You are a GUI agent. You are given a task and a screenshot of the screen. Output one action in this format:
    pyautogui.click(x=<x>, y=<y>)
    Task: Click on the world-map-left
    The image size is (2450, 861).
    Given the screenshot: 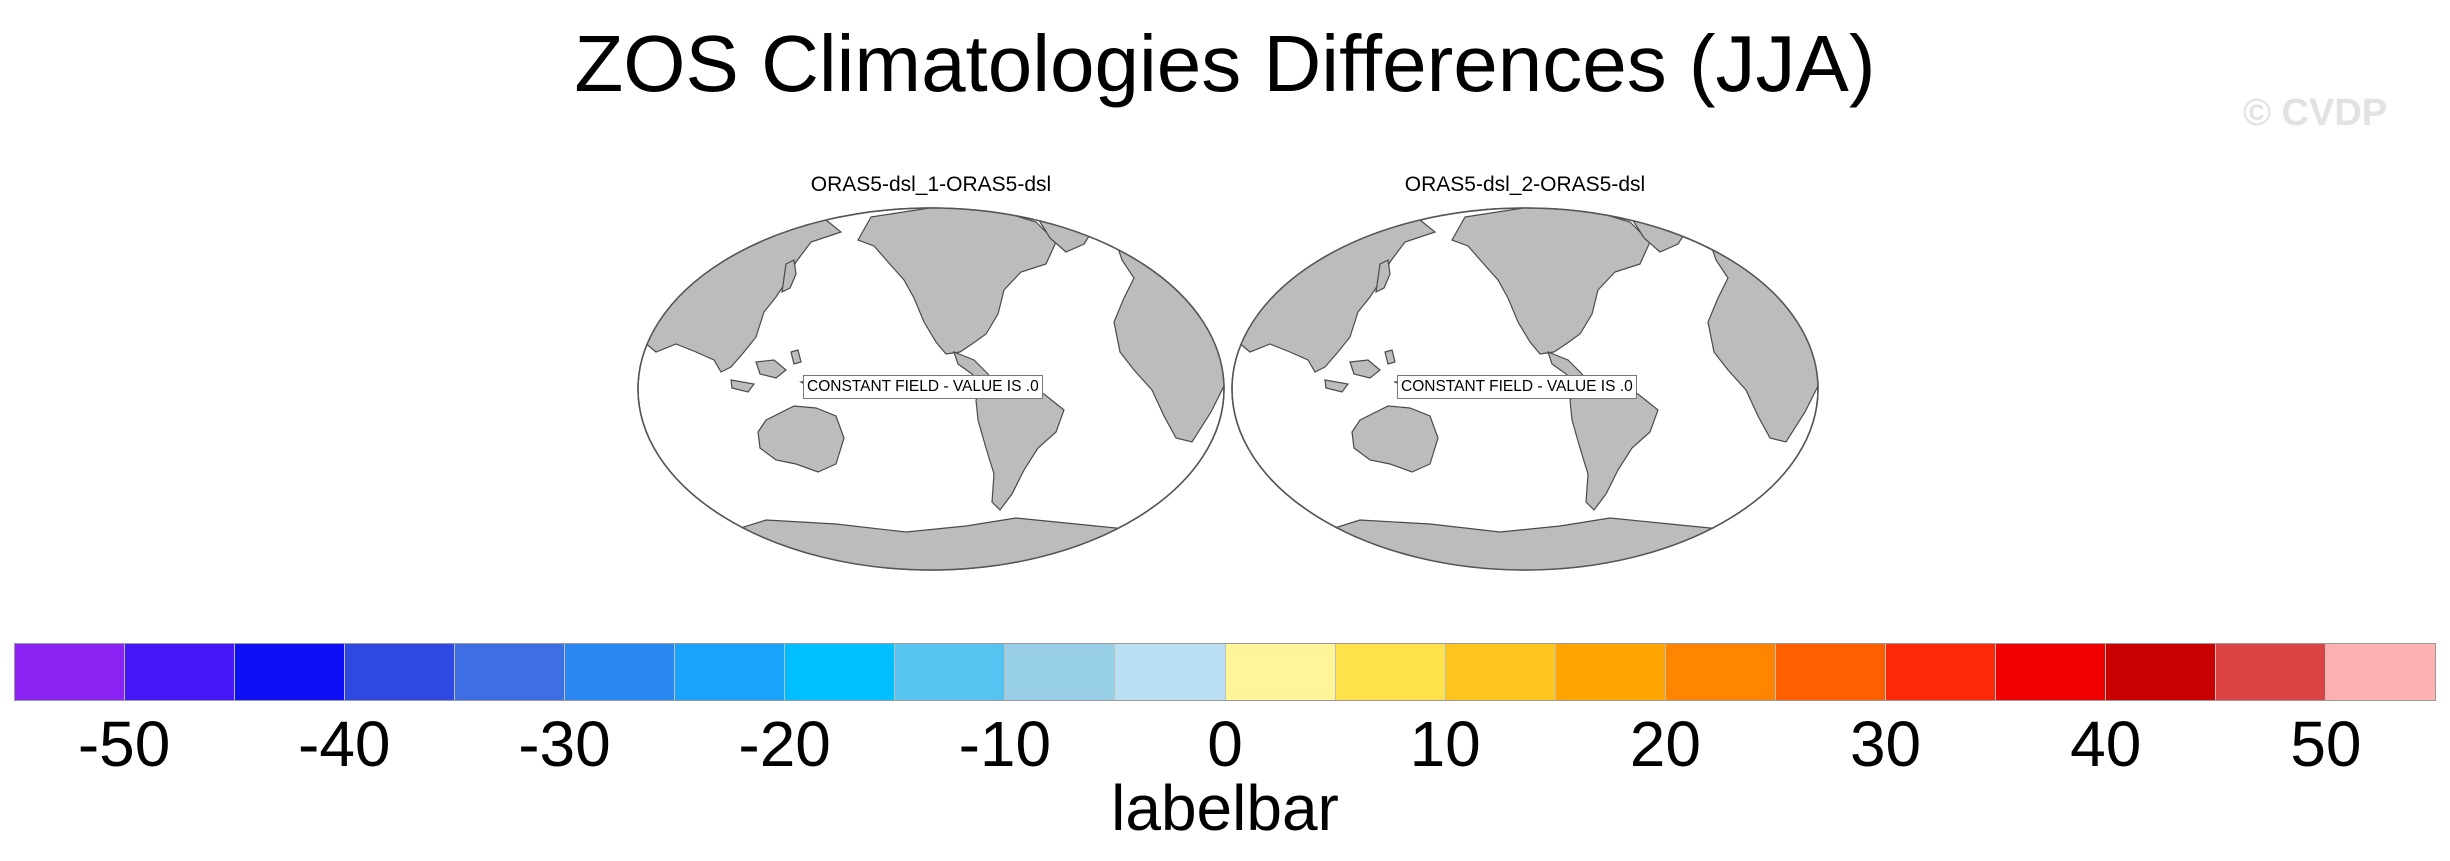 What is the action you would take?
    pyautogui.click(x=931, y=389)
    